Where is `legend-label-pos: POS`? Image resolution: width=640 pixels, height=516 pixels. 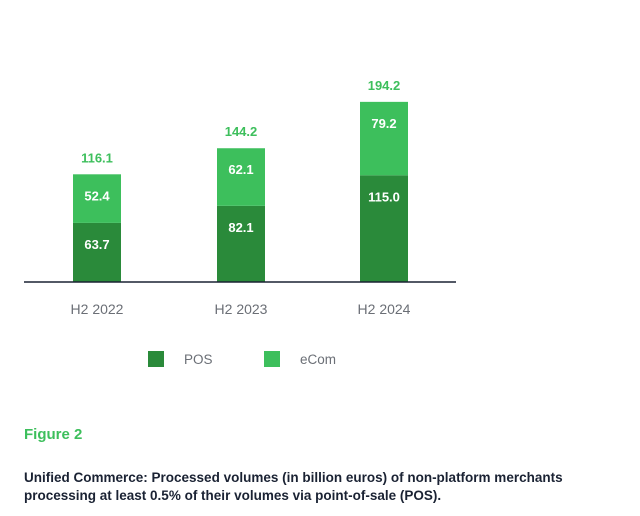
legend-label-pos: POS is located at coordinates (198, 359).